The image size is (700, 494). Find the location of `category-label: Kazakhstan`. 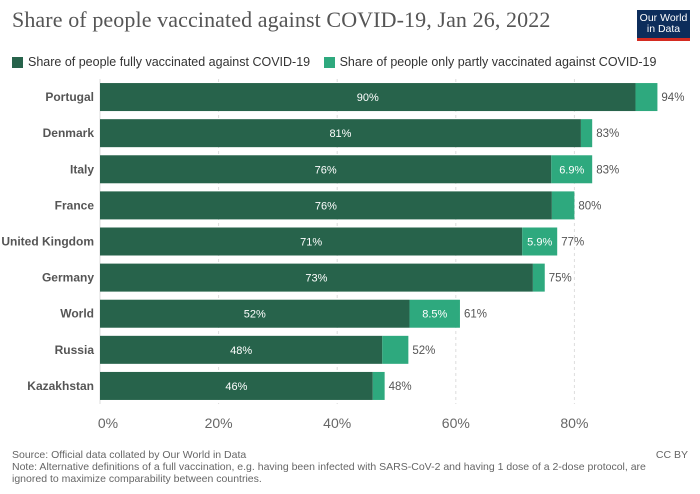

category-label: Kazakhstan is located at coordinates (60, 386).